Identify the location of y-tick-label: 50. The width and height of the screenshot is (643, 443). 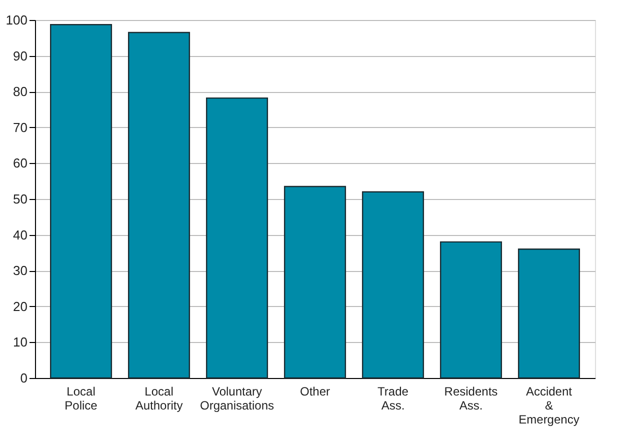
(20, 199).